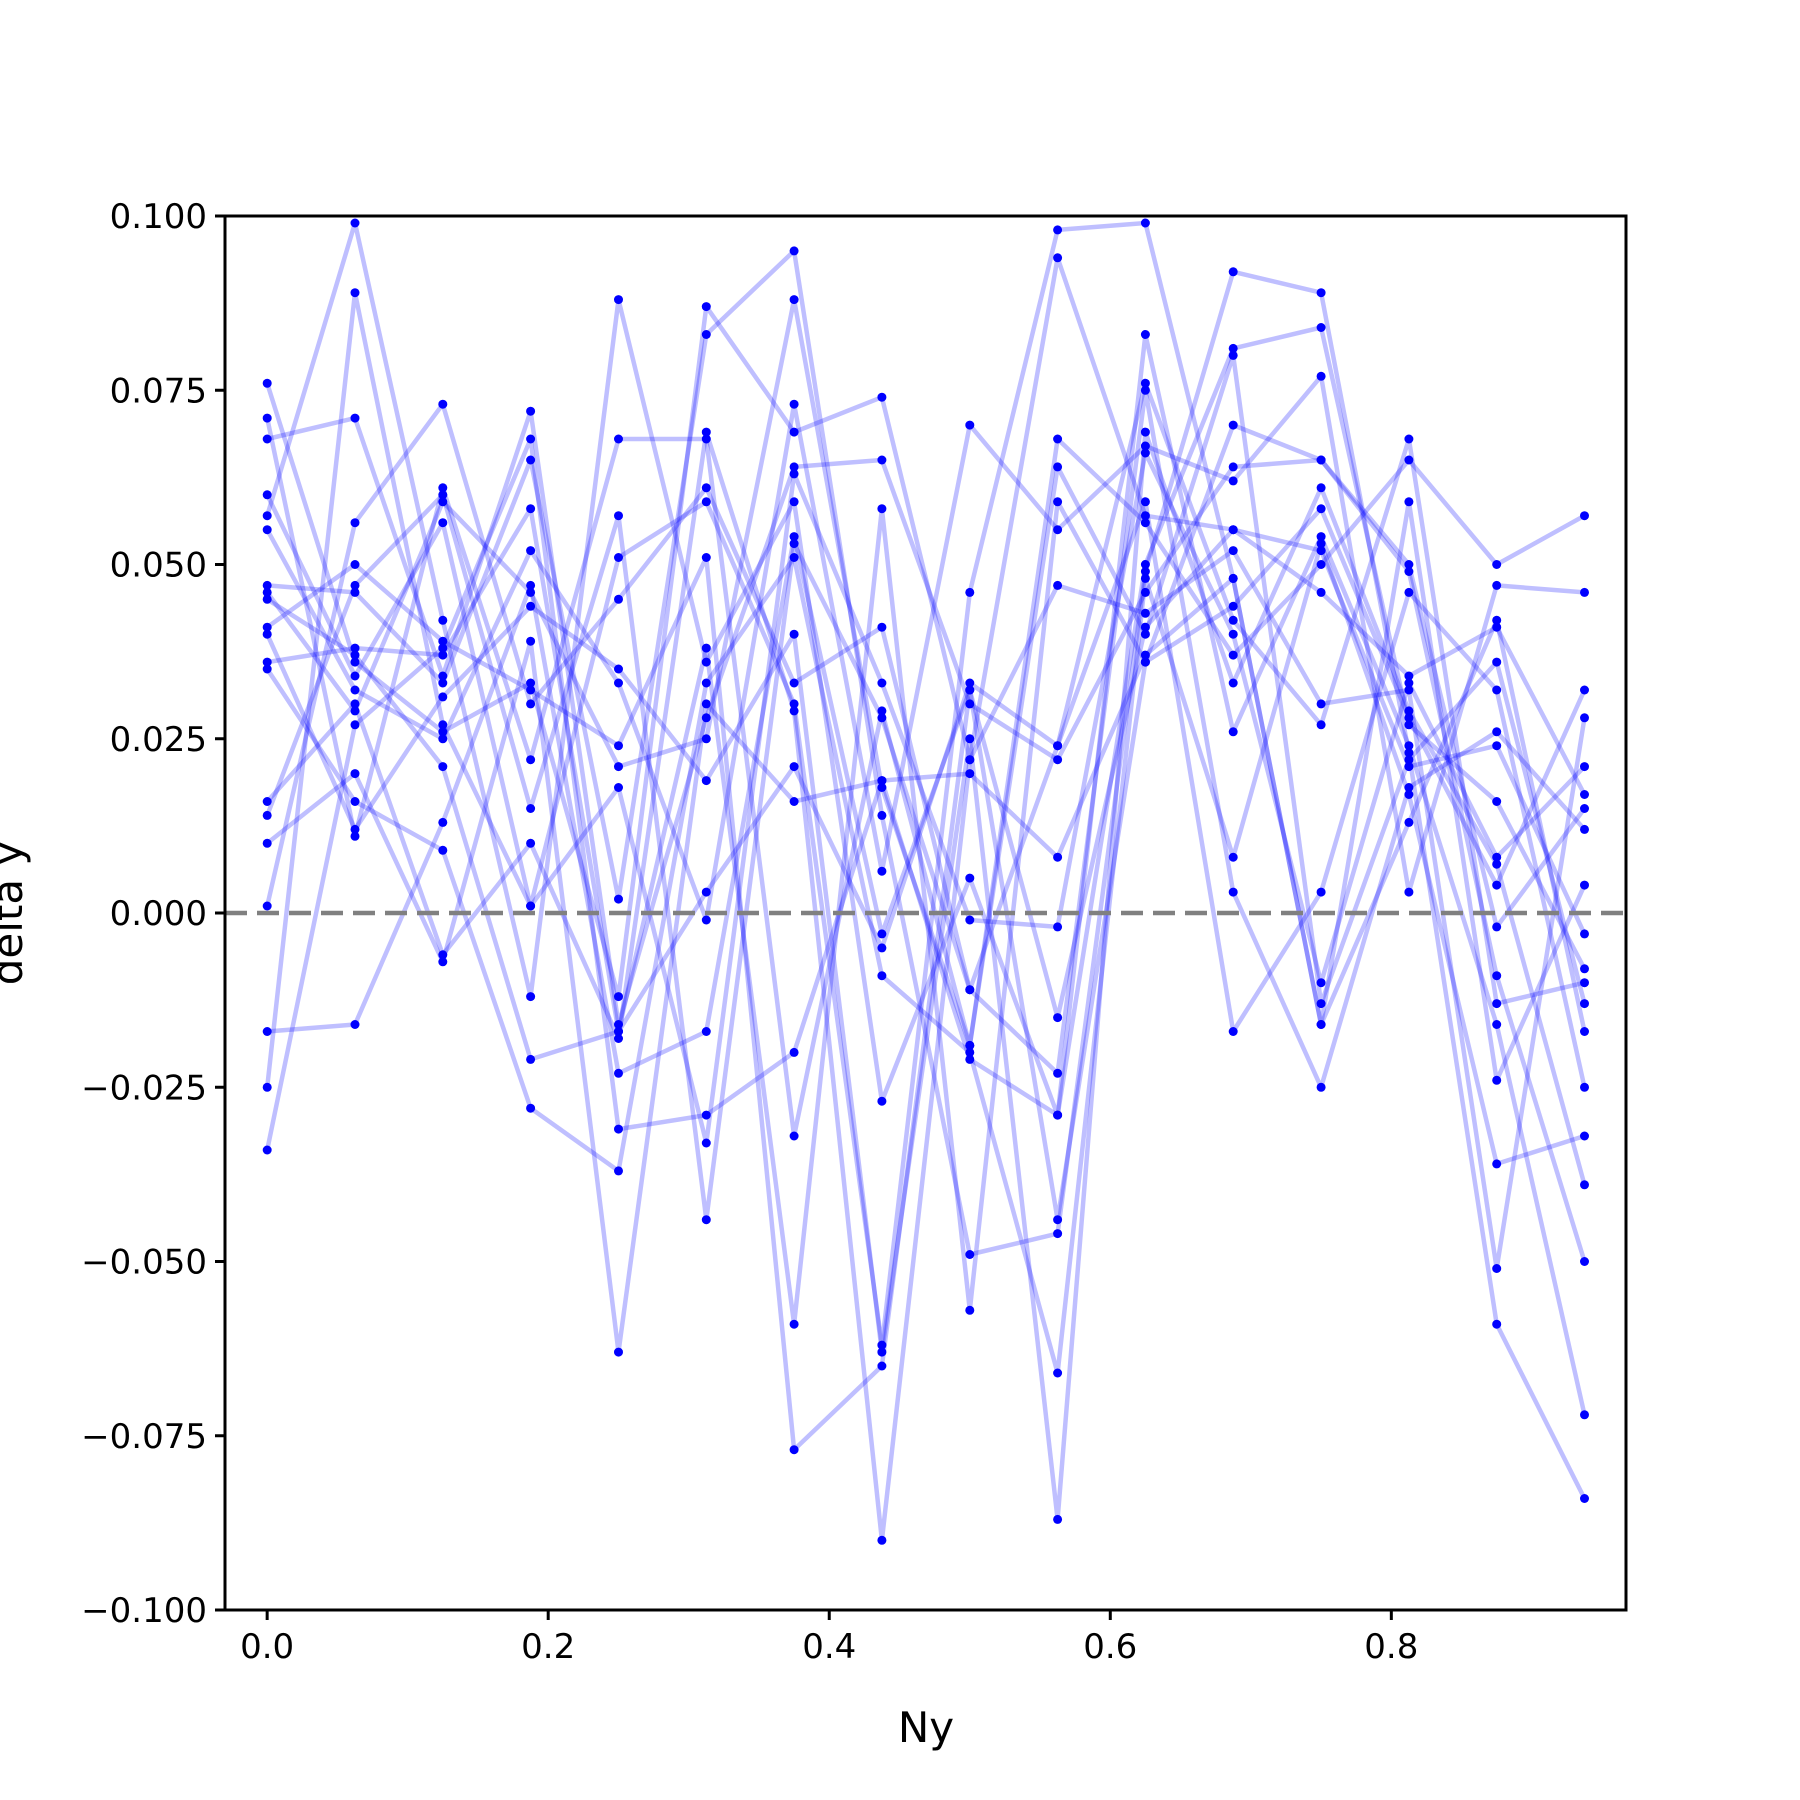 Image resolution: width=1800 pixels, height=1800 pixels. I want to click on x-axis-label: Ny, so click(926, 1727).